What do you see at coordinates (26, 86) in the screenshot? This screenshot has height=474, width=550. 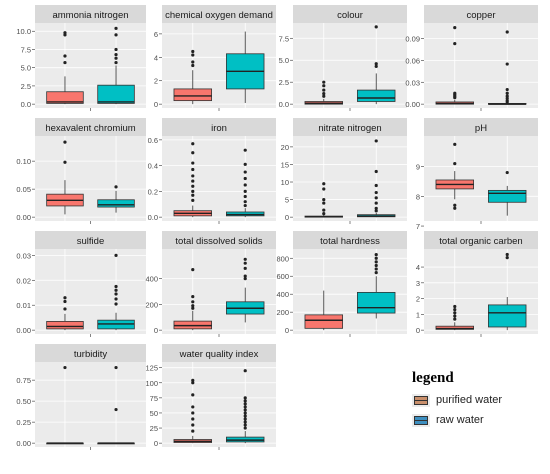 I see `y-tick-label: 2.5` at bounding box center [26, 86].